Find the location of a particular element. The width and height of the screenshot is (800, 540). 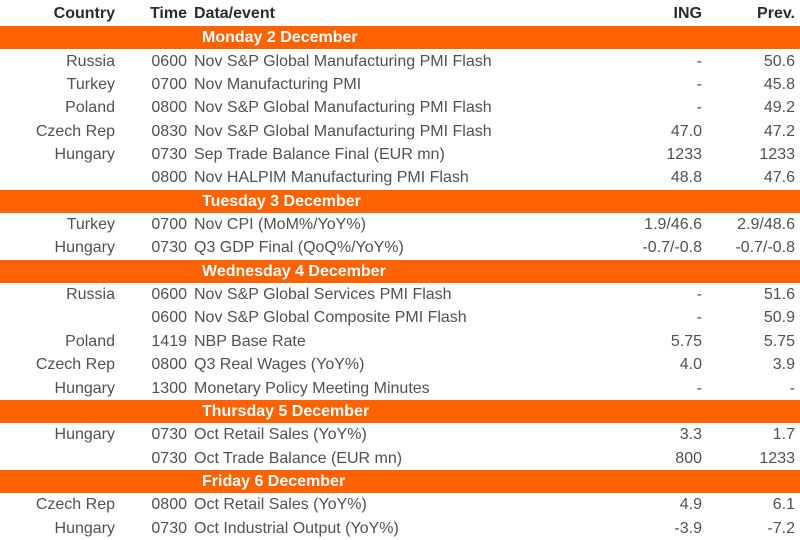

day-band-row-monday: Monday 2 December is located at coordinates (400, 38).